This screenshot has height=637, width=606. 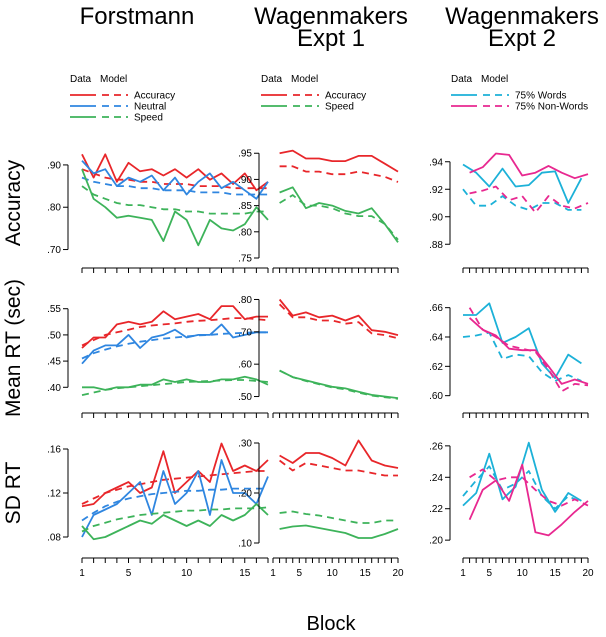 I want to click on column-title-3-line2: Expt 2, so click(x=522, y=38).